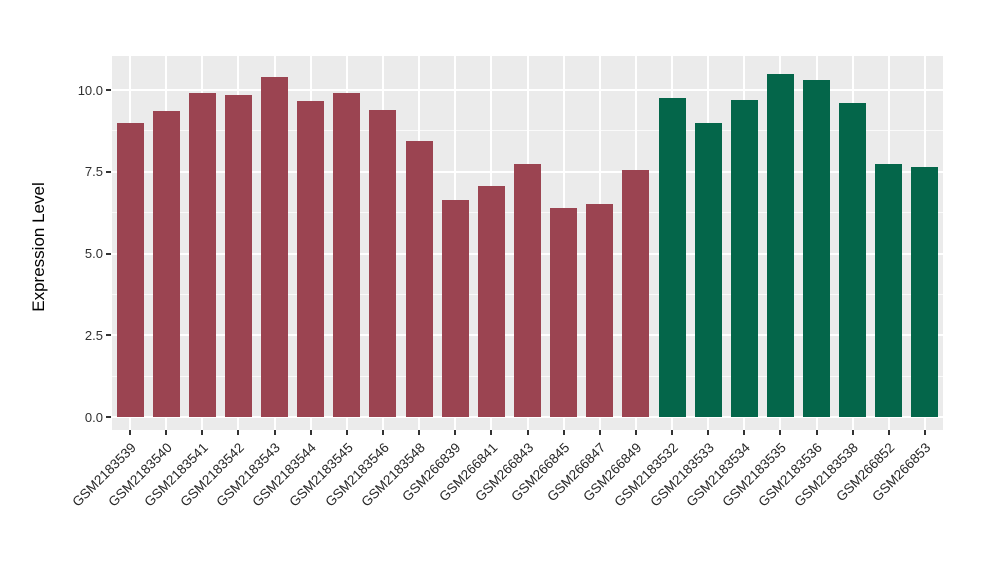 The height and width of the screenshot is (580, 1000). I want to click on y-tick-label: 5.0, so click(93, 253).